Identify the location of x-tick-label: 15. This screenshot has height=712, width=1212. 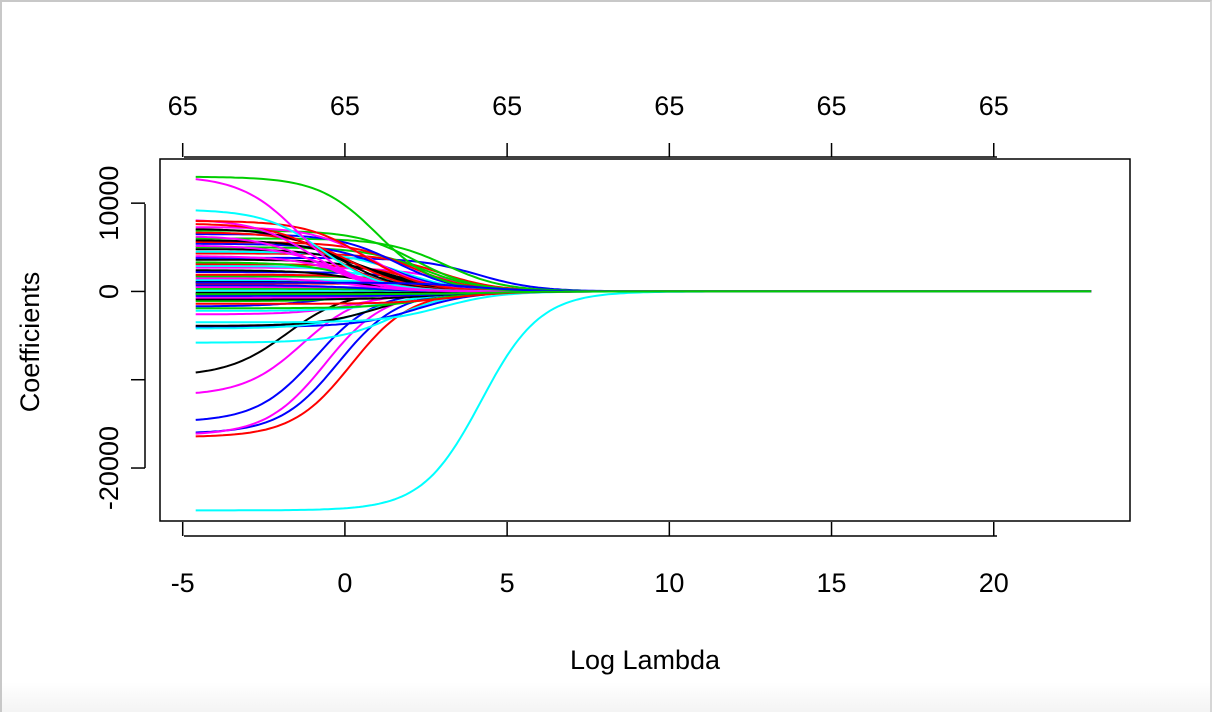
(832, 583).